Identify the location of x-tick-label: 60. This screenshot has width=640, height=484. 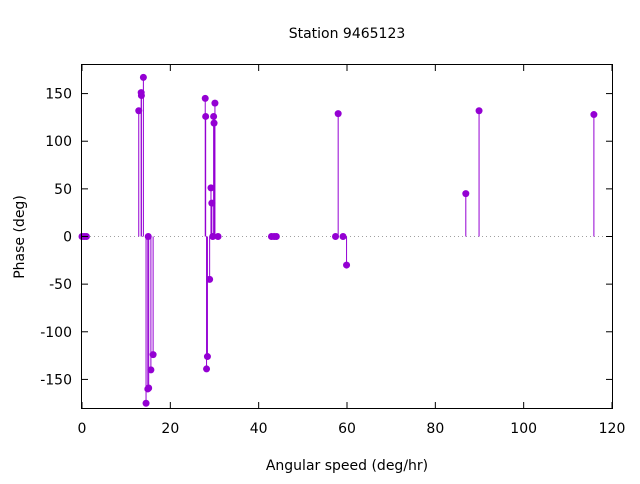
(347, 429).